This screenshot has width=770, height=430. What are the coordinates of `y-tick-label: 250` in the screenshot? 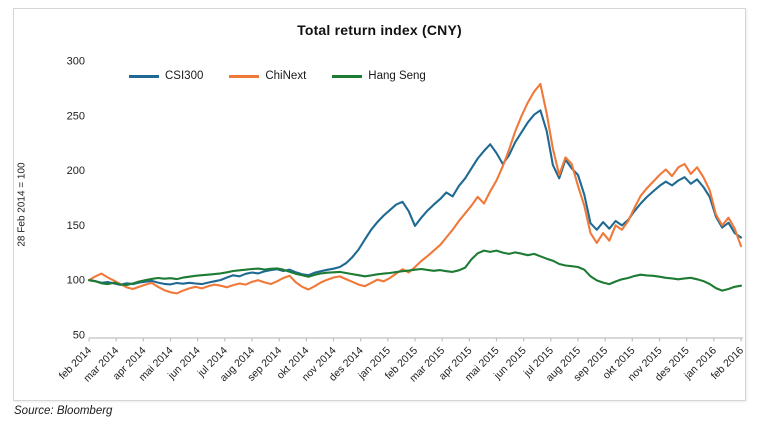 It's located at (76, 116).